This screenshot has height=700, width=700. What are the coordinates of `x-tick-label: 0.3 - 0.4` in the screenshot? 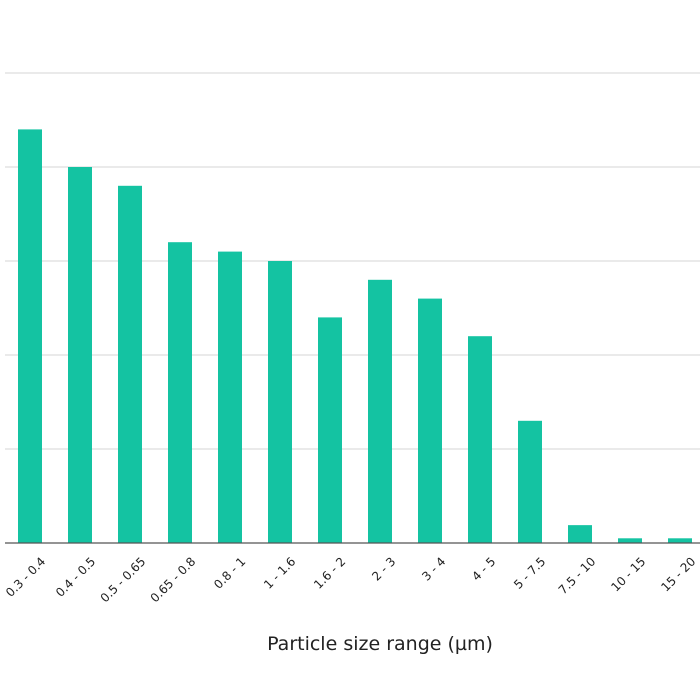 It's located at (25, 576).